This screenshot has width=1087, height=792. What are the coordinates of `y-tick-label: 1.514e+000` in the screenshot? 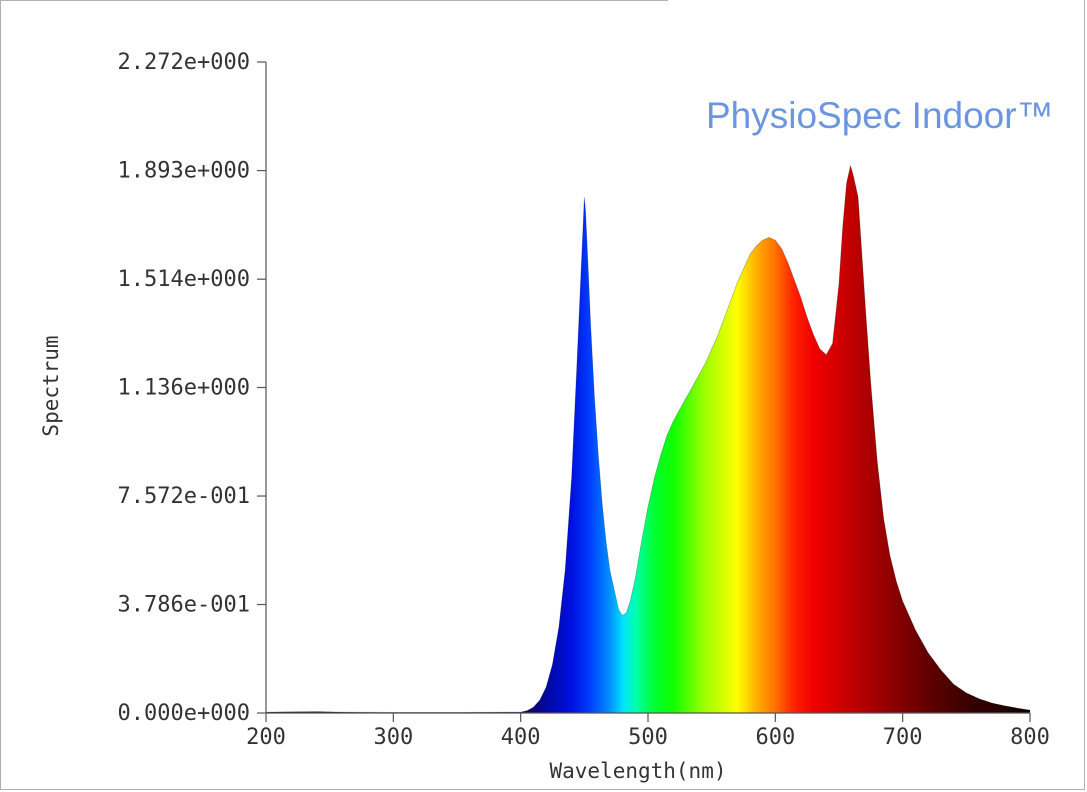 It's located at (184, 279).